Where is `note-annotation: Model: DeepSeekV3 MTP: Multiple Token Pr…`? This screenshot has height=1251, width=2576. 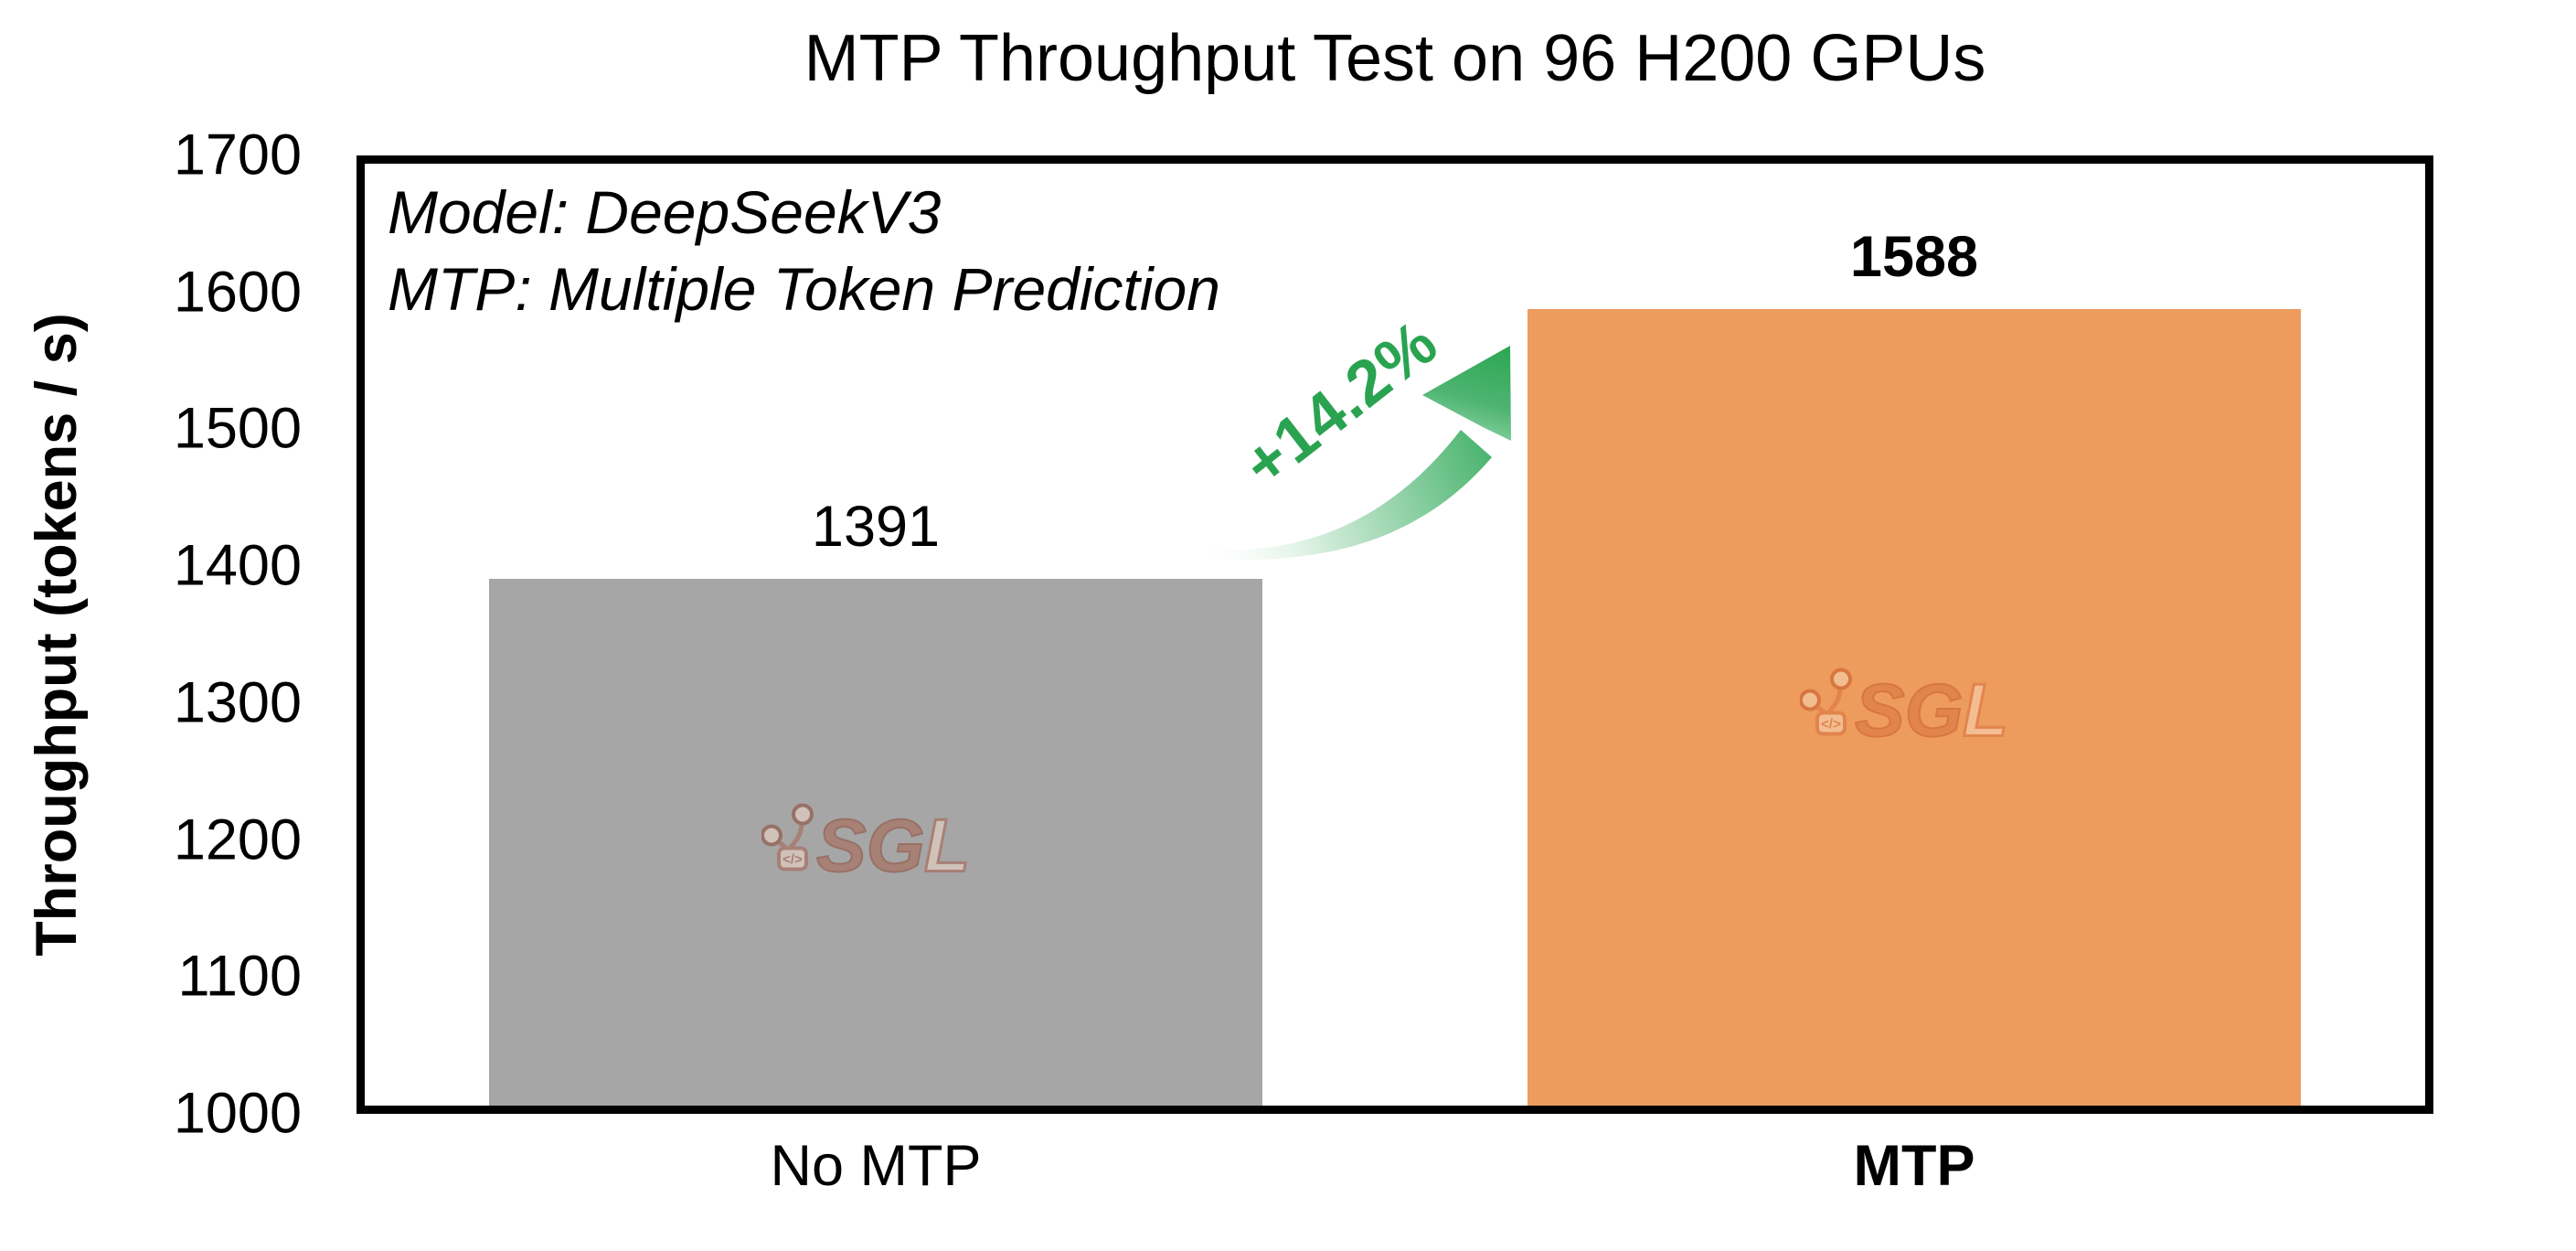 note-annotation: Model: DeepSeekV3 MTP: Multiple Token Pr… is located at coordinates (804, 251).